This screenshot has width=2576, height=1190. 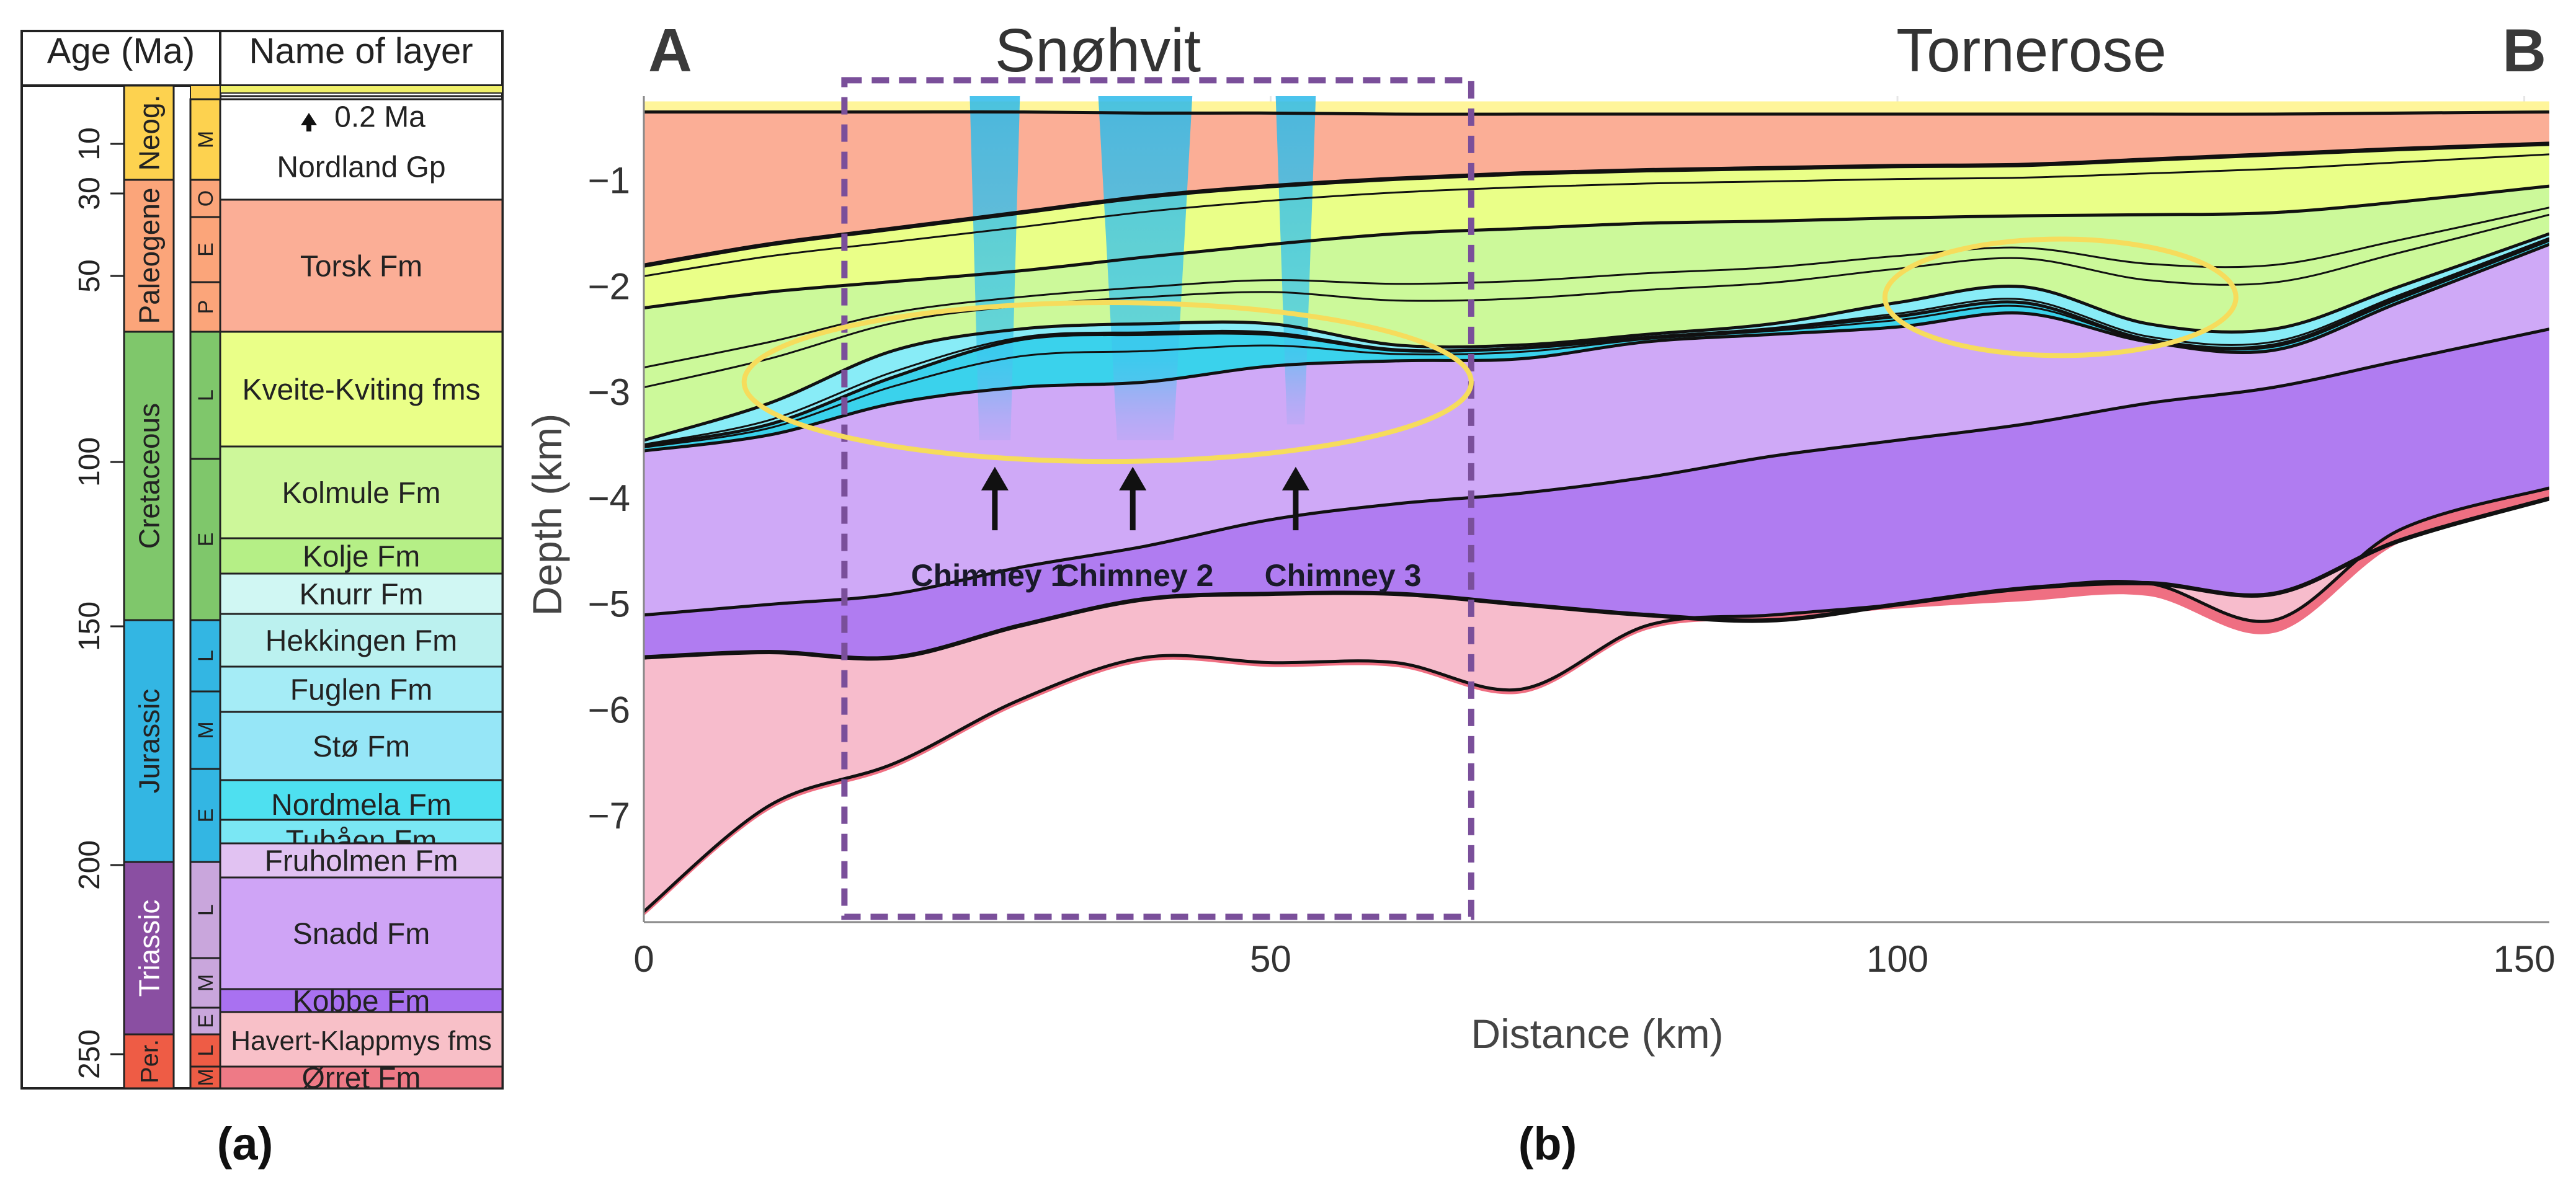 I want to click on layer-label-st-fm: Stø Fm, so click(x=361, y=747).